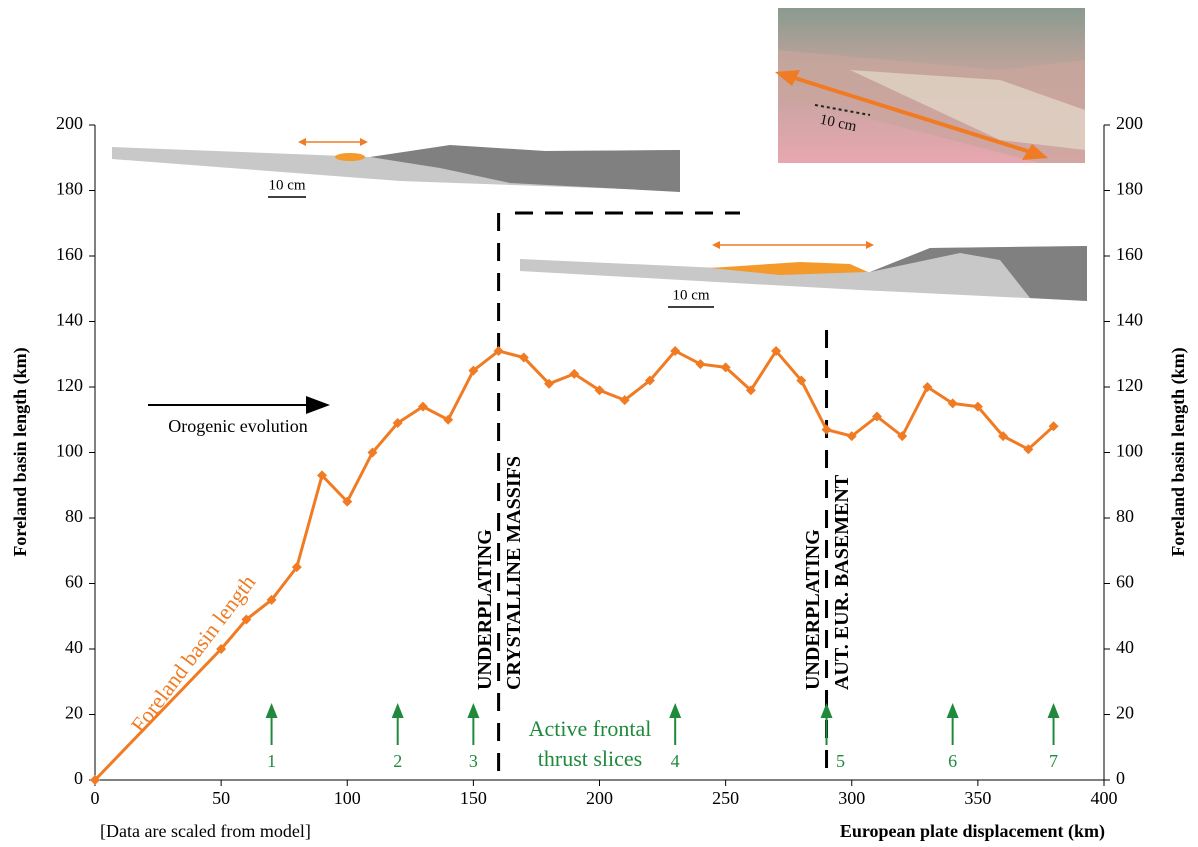  What do you see at coordinates (318, 405) in the screenshot?
I see `evolution-arrowhead` at bounding box center [318, 405].